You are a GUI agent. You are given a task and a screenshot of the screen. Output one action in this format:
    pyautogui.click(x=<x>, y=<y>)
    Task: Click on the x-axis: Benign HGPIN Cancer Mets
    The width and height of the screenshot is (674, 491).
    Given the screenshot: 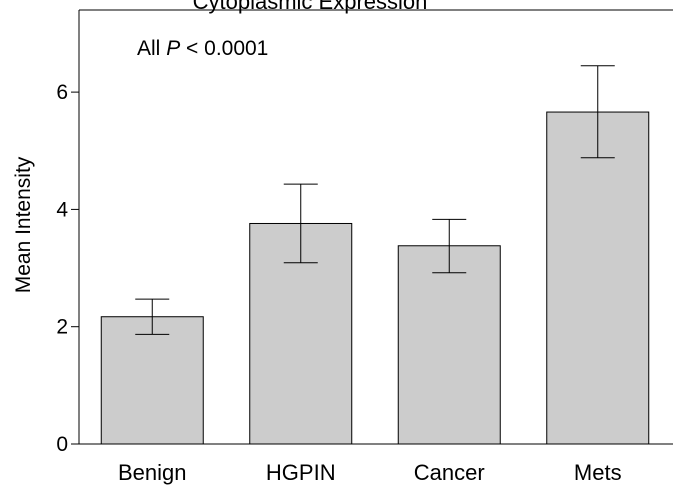 What is the action you would take?
    pyautogui.click(x=376, y=464)
    